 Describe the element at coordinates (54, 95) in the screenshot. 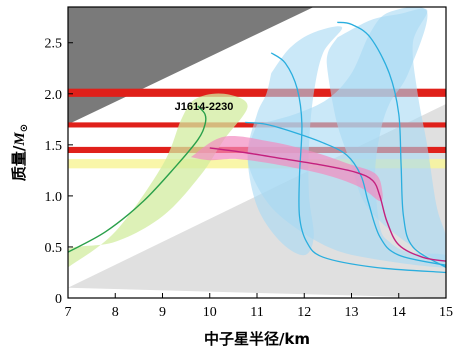

I see `y-tick-label: 2.0` at that location.